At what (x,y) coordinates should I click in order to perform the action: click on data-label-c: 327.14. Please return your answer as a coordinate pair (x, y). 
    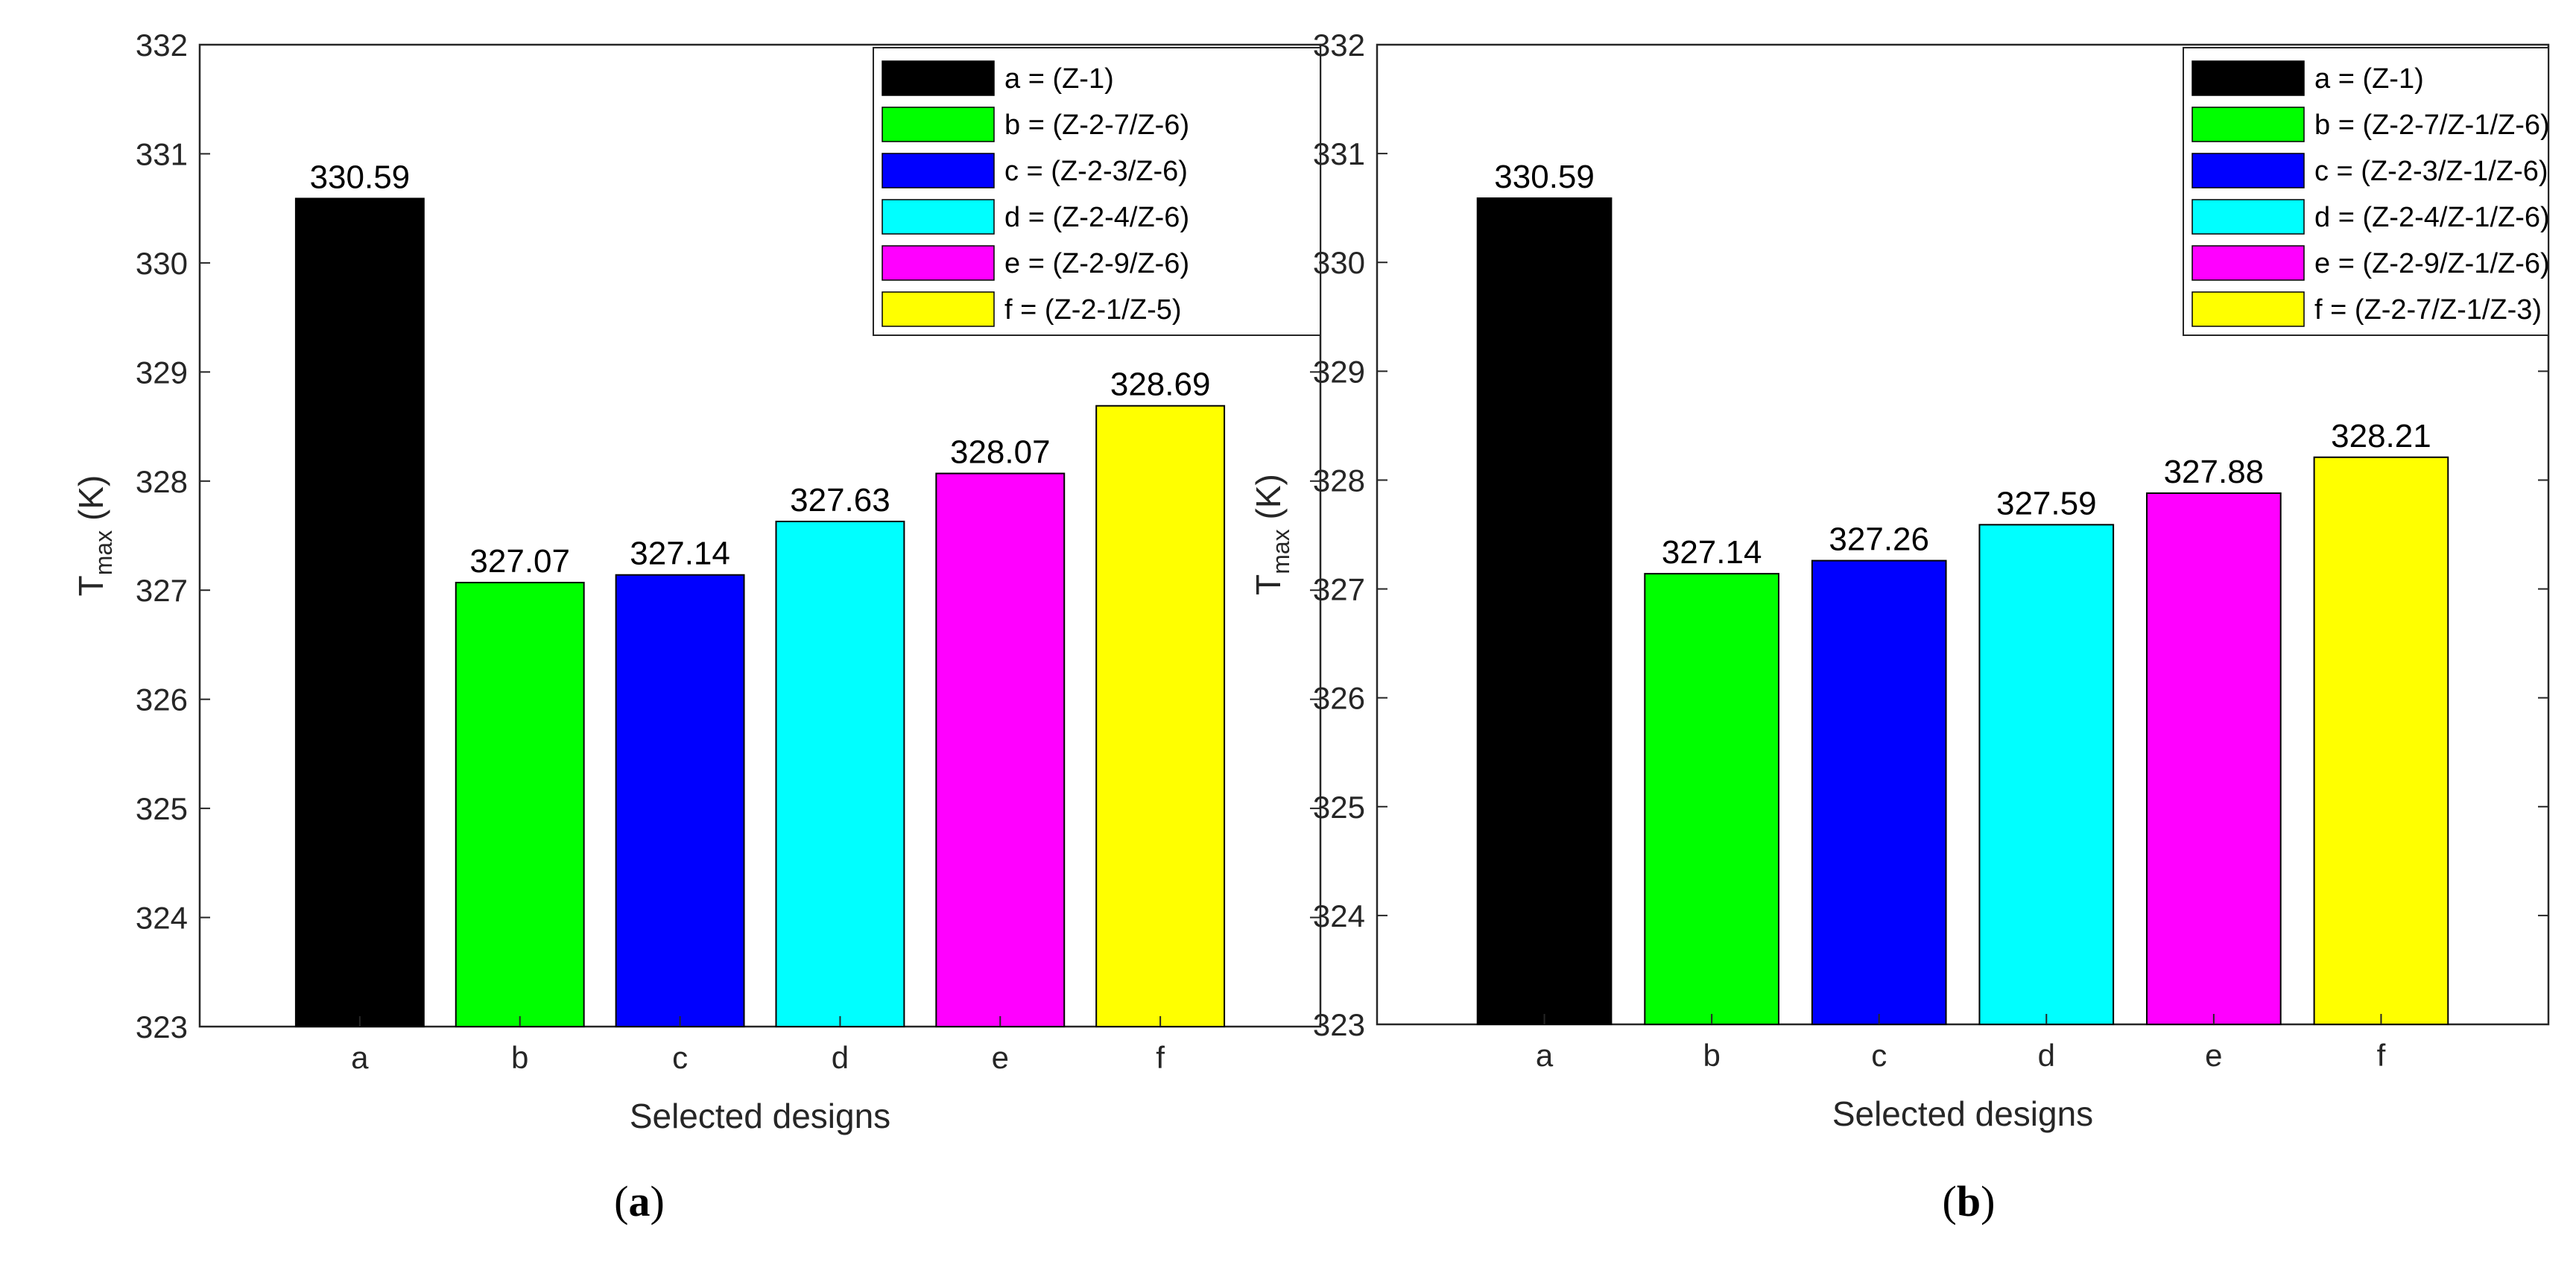
    Looking at the image, I should click on (680, 554).